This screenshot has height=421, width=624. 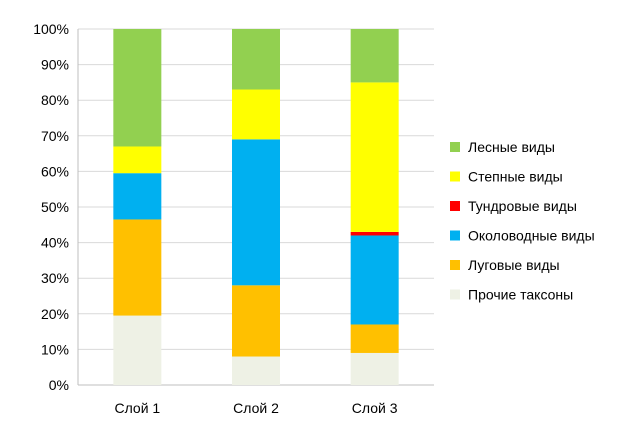 I want to click on y-tick-label: 100%, so click(x=51, y=29).